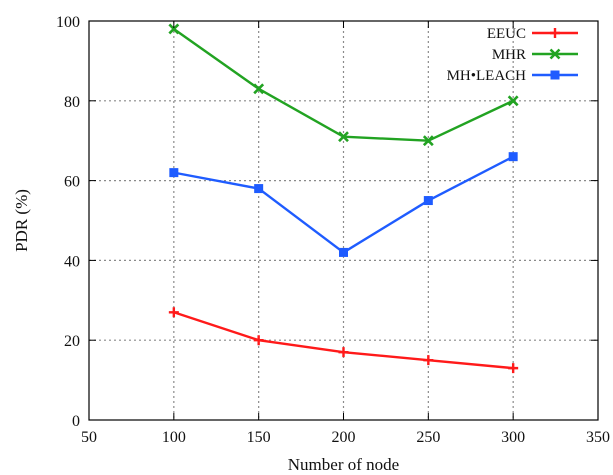 The width and height of the screenshot is (613, 475). Describe the element at coordinates (344, 437) in the screenshot. I see `x-tick-label: 200` at that location.